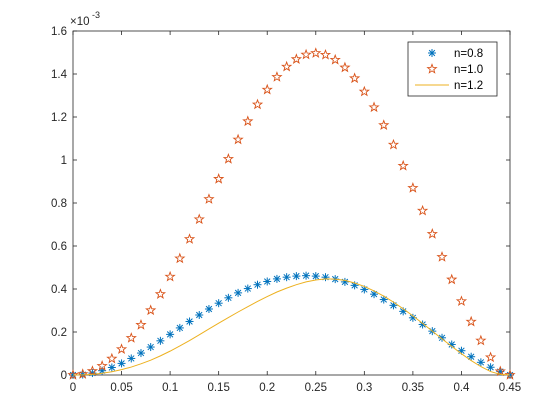 Image resolution: width=560 pixels, height=420 pixels. I want to click on legend-item: n=0.8, so click(455, 54).